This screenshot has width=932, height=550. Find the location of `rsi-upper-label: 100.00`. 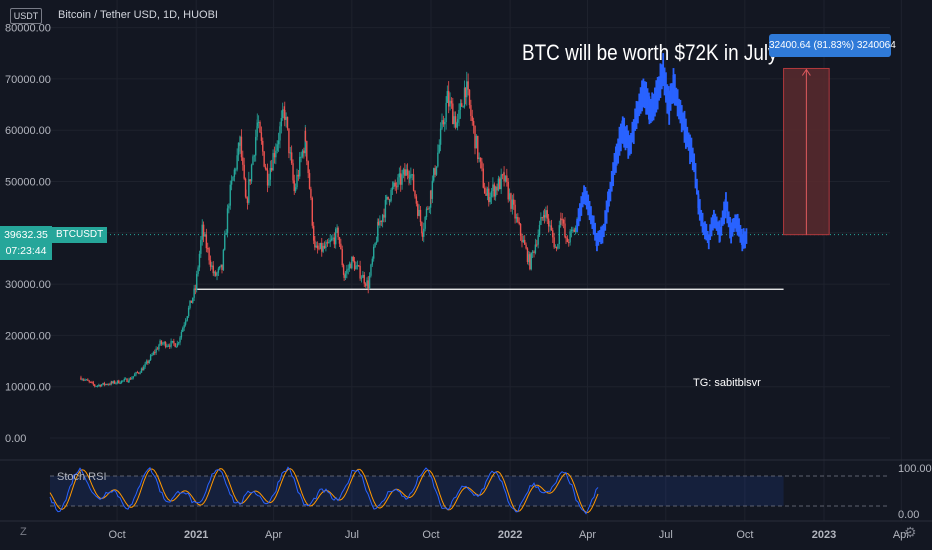

rsi-upper-label: 100.00 is located at coordinates (915, 469).